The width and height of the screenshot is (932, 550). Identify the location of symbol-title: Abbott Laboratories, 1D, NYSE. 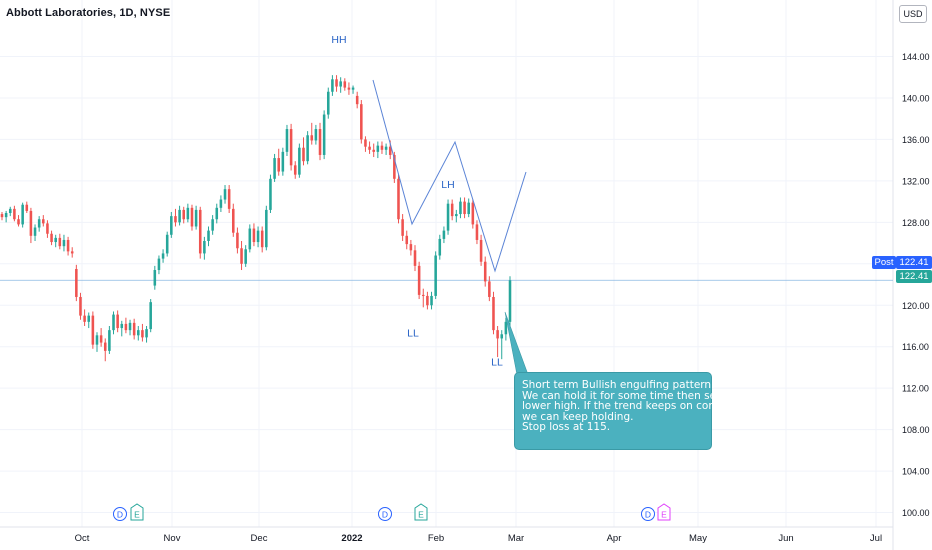
(88, 13).